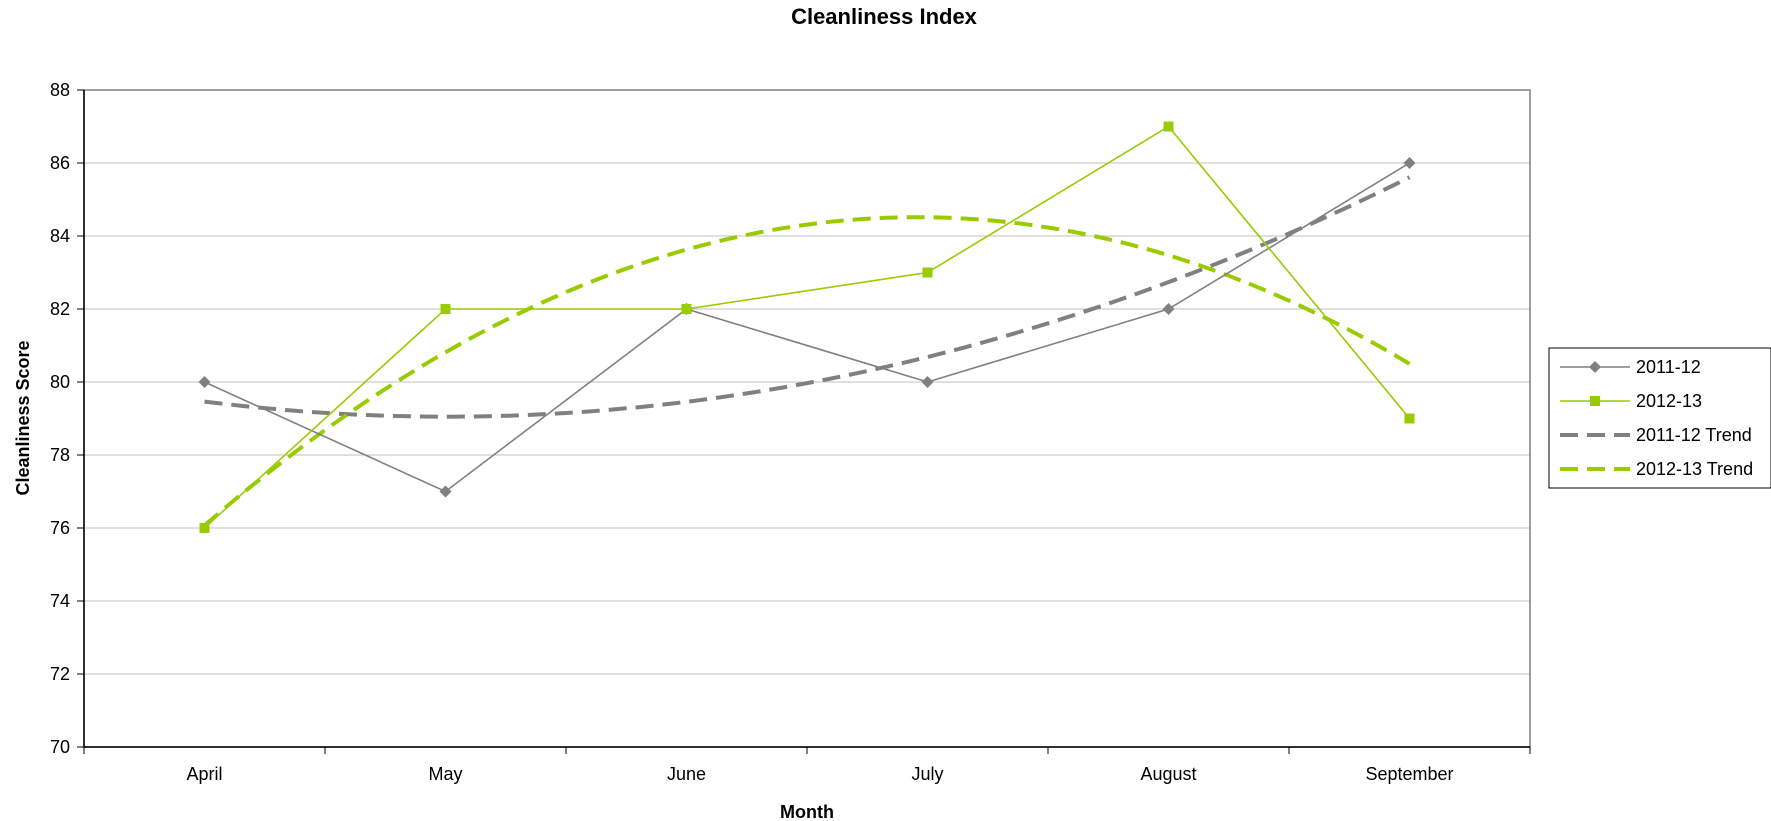 The height and width of the screenshot is (821, 1771). I want to click on x-tick-label: September, so click(1409, 774).